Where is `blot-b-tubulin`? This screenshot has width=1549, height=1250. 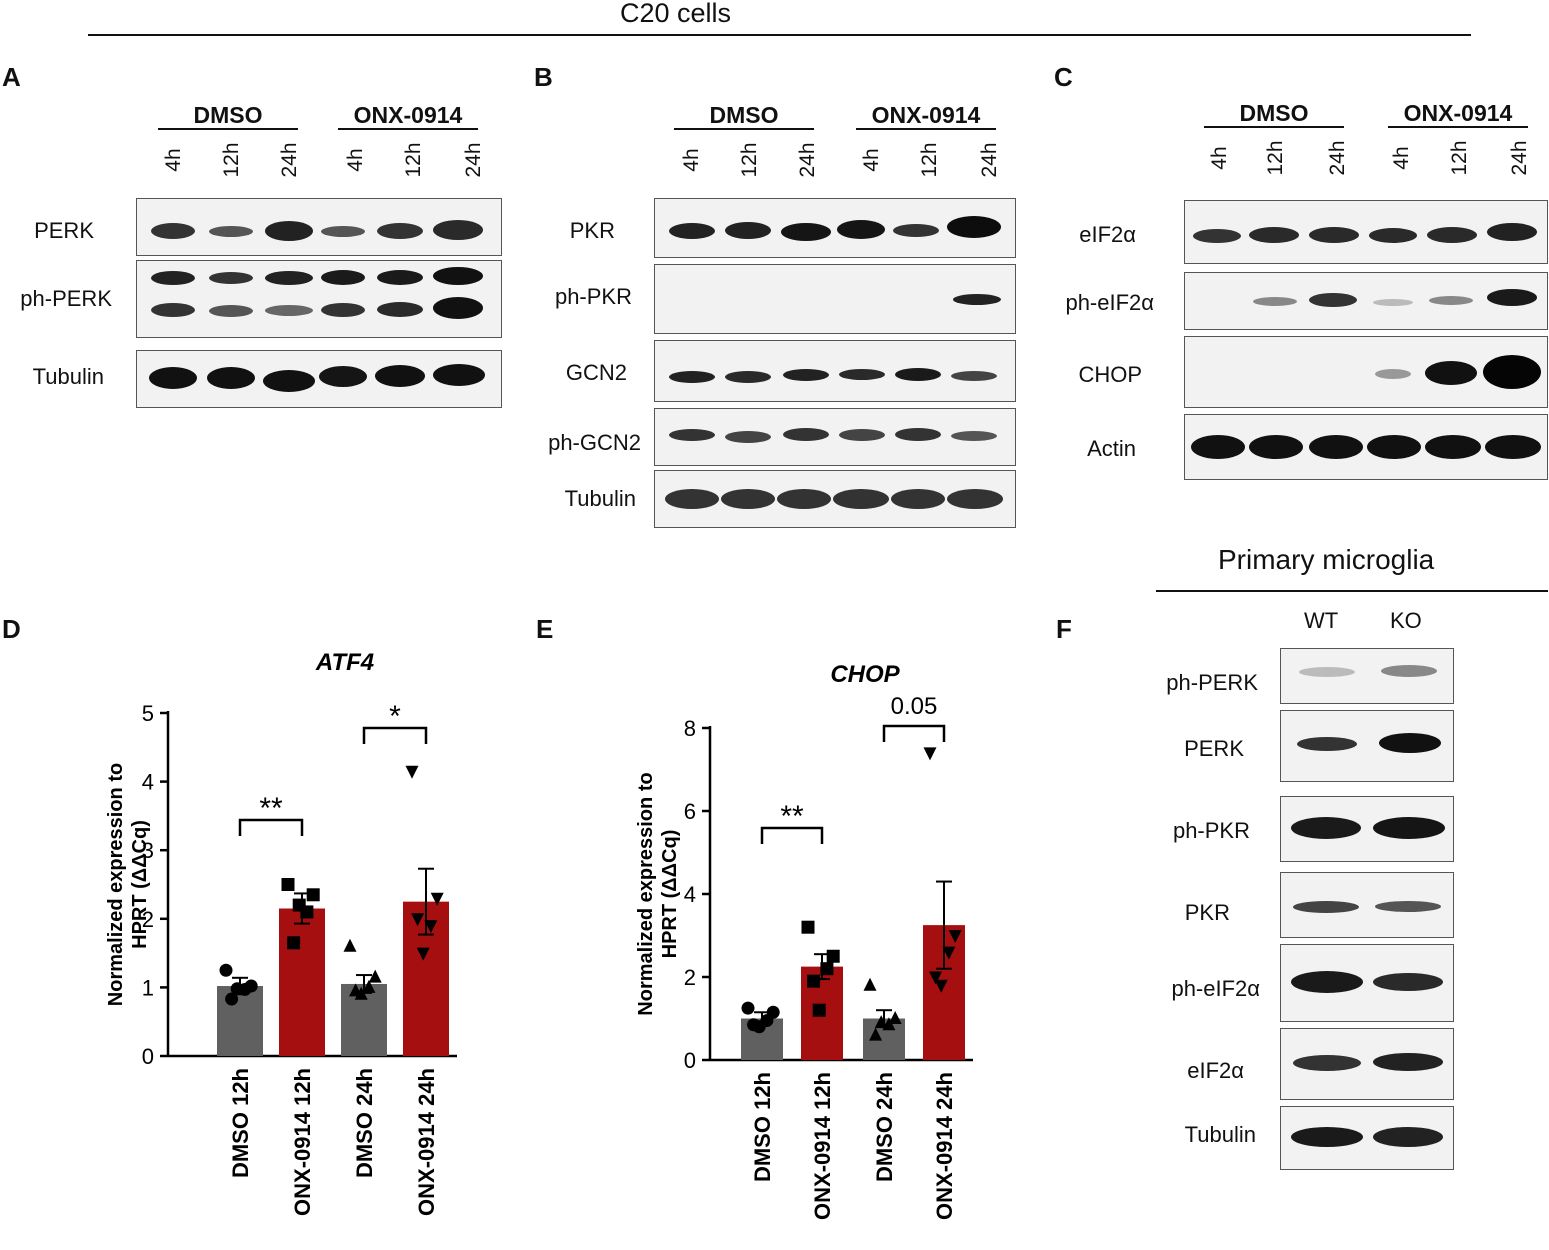 blot-b-tubulin is located at coordinates (835, 499).